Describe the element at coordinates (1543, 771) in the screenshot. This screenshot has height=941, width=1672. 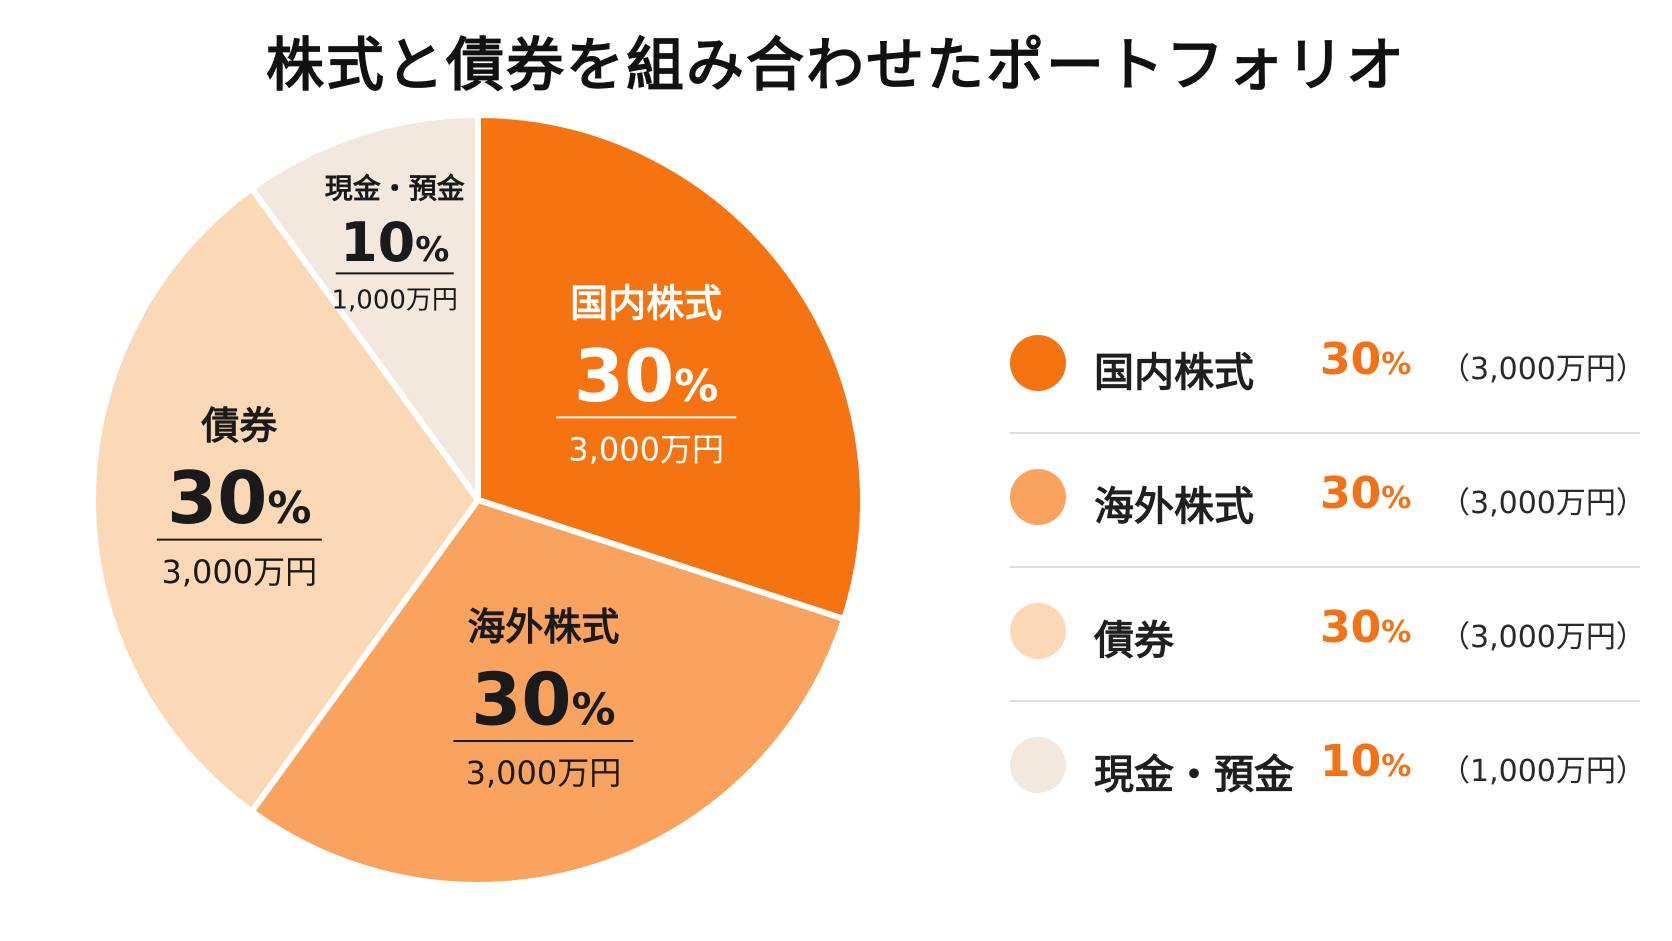
I see `legend-amount: （1,000万円）` at that location.